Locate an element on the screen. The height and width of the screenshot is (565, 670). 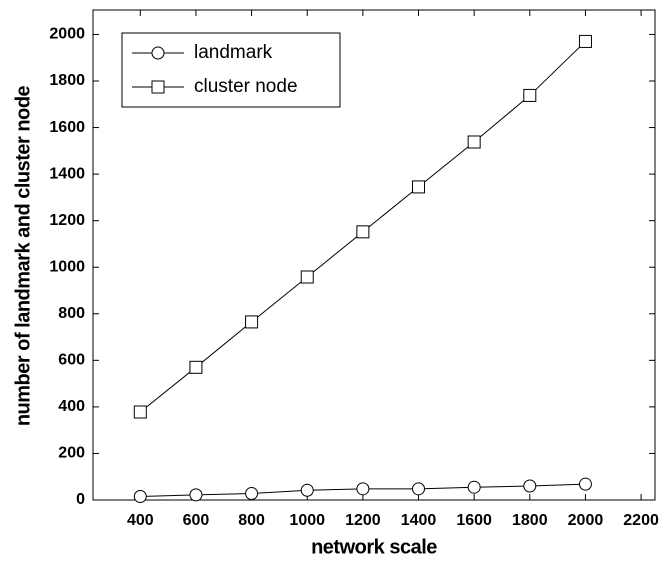
x-tick-label: 600 is located at coordinates (196, 520).